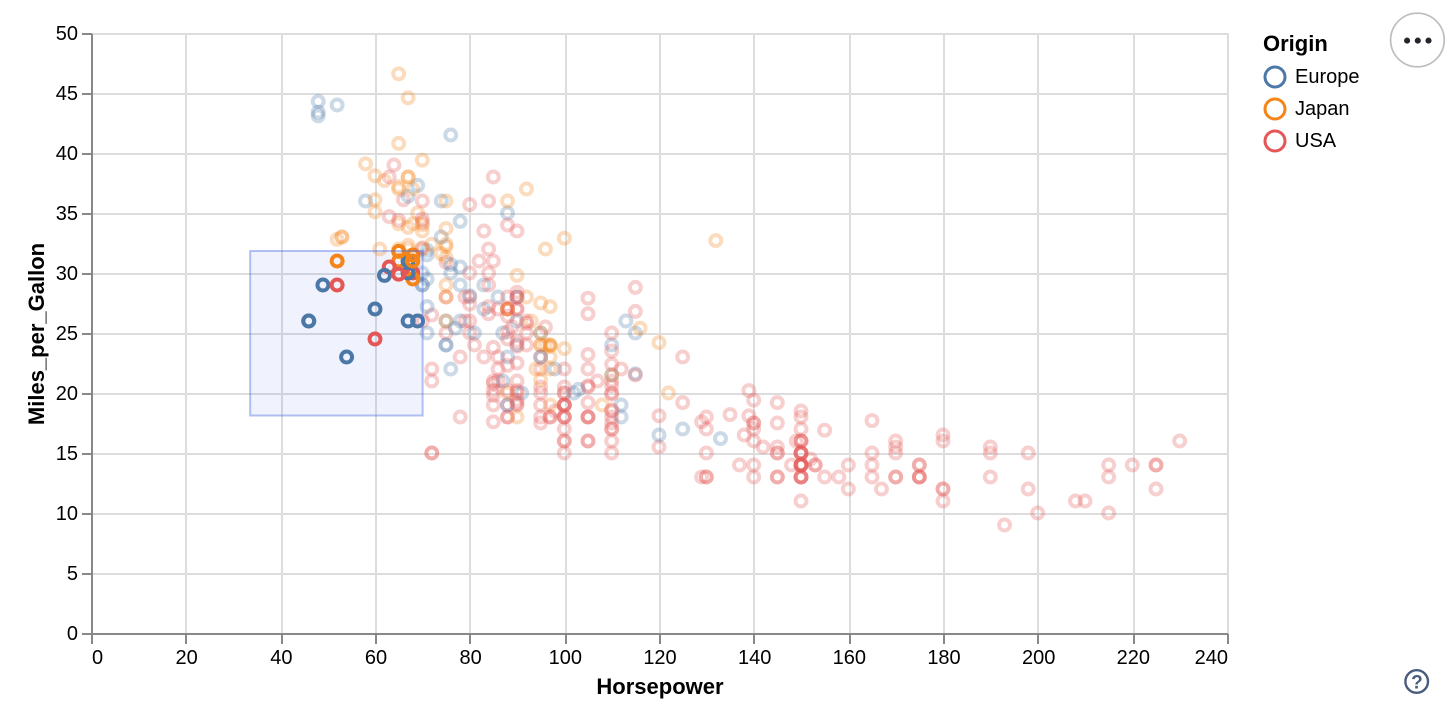 The image size is (1454, 712). What do you see at coordinates (564, 658) in the screenshot?
I see `svg-text: 100` at bounding box center [564, 658].